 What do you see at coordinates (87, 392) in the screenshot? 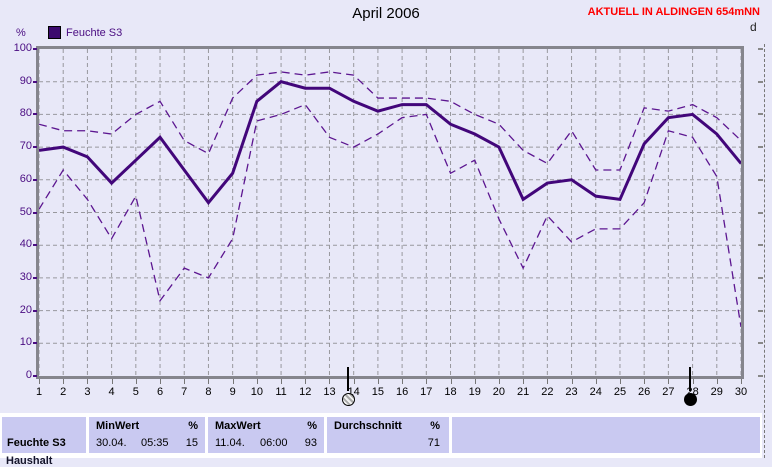
I see `x-tick-label: 3` at bounding box center [87, 392].